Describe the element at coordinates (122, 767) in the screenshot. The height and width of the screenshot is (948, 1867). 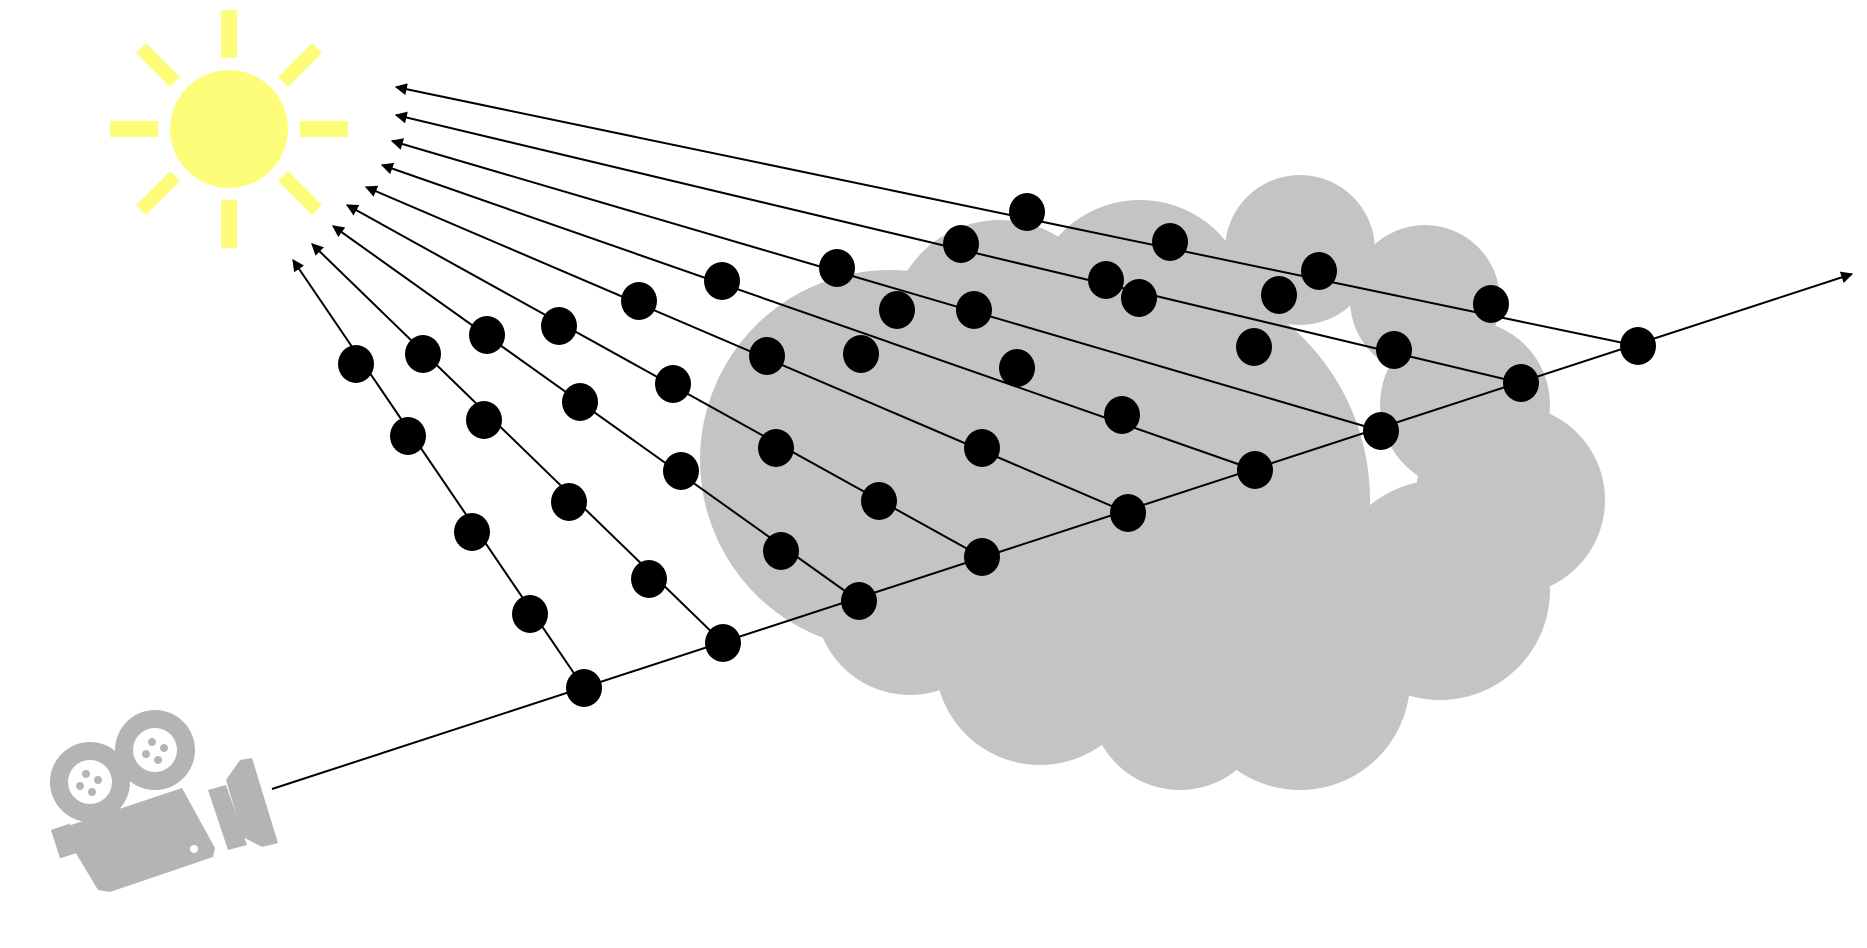
I see `camera-reel-holes` at that location.